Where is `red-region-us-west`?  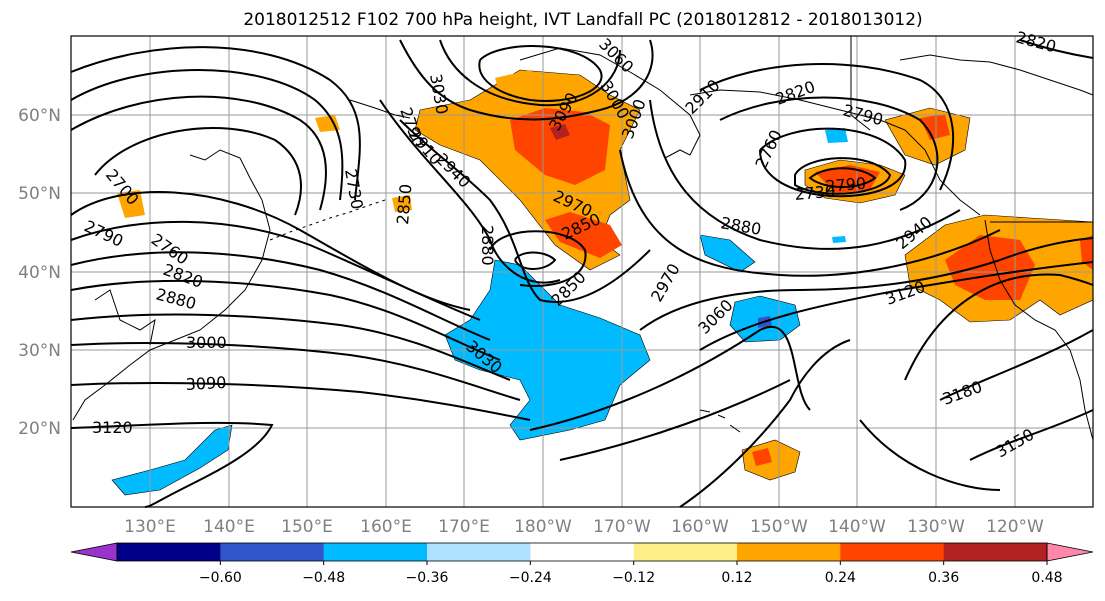
red-region-us-west is located at coordinates (990, 267).